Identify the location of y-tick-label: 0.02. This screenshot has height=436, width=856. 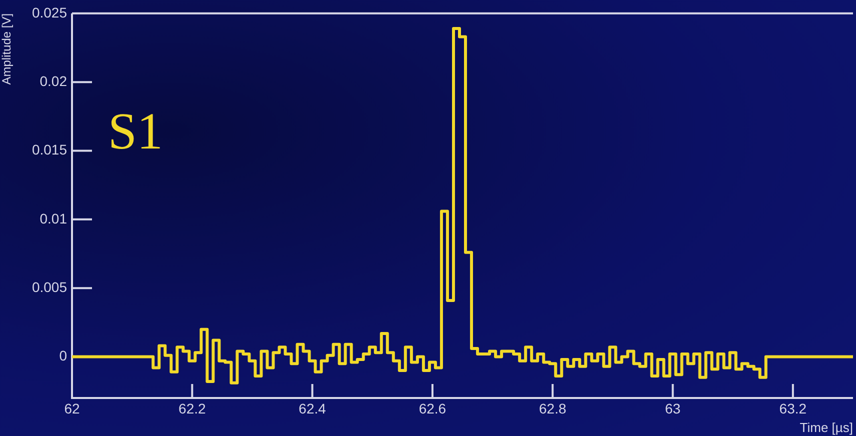
(54, 80).